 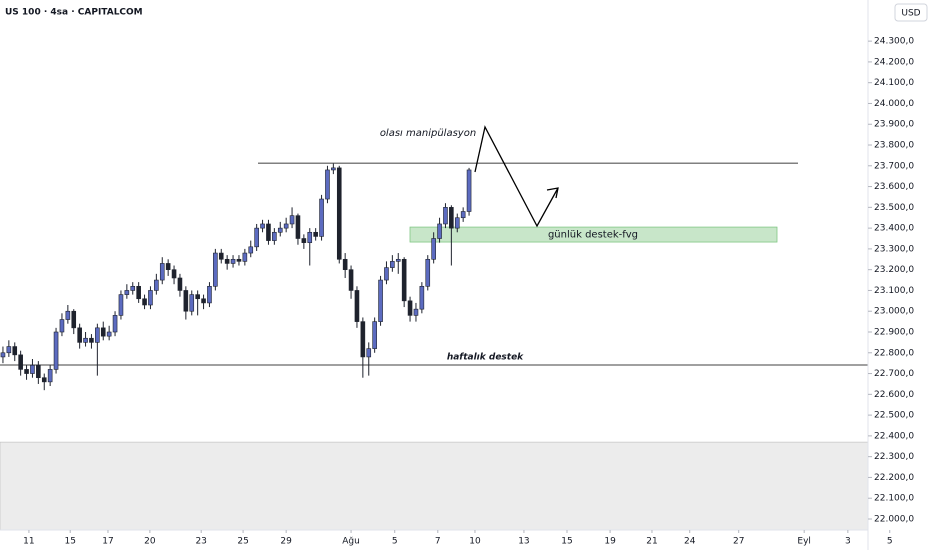 What do you see at coordinates (894, 166) in the screenshot?
I see `y-tick-label: 23.700,0` at bounding box center [894, 166].